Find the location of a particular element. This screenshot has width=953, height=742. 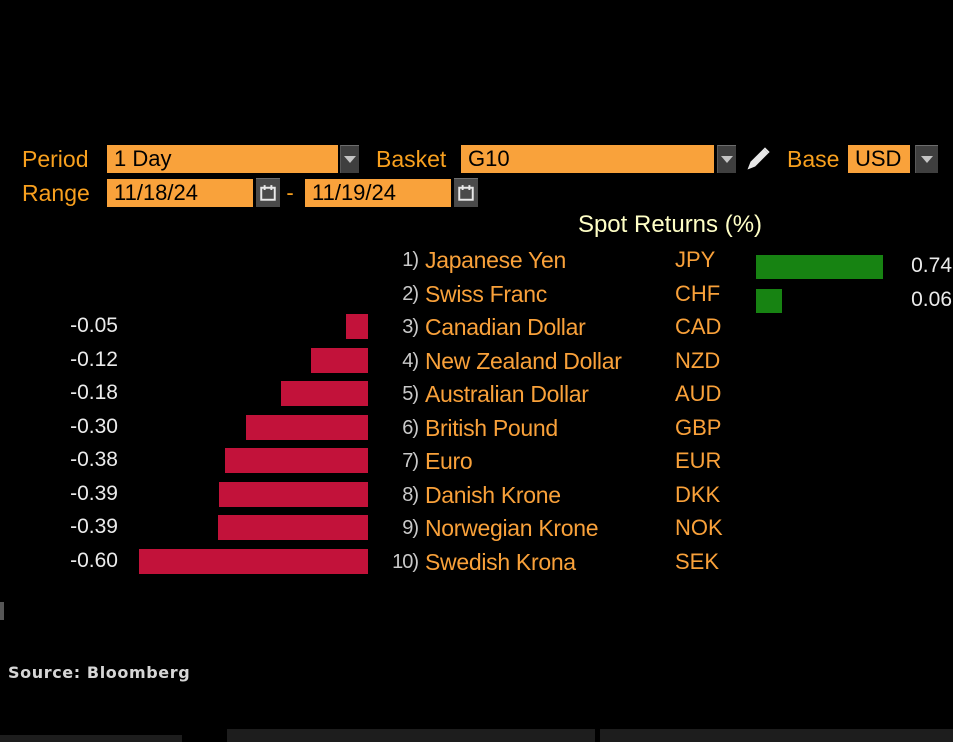

row-currency-code: AUD is located at coordinates (698, 393).